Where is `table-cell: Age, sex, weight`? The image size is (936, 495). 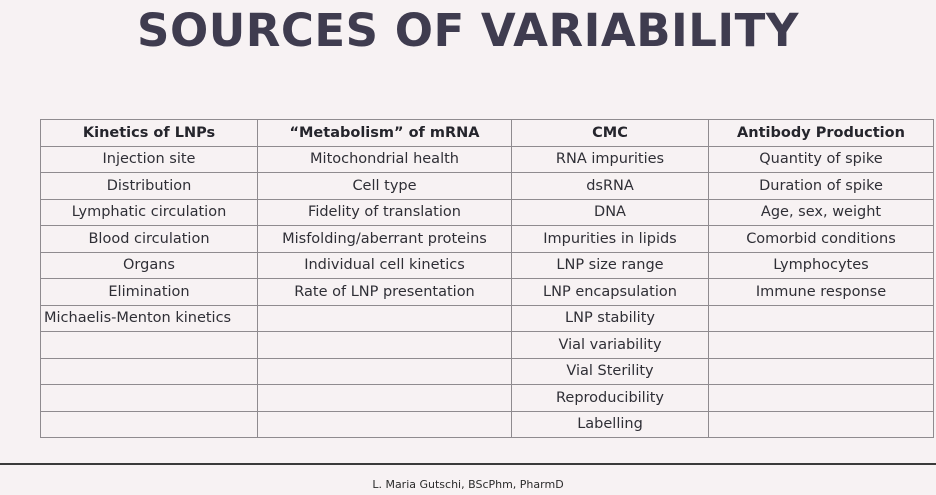
table-cell: Age, sex, weight is located at coordinates (821, 212).